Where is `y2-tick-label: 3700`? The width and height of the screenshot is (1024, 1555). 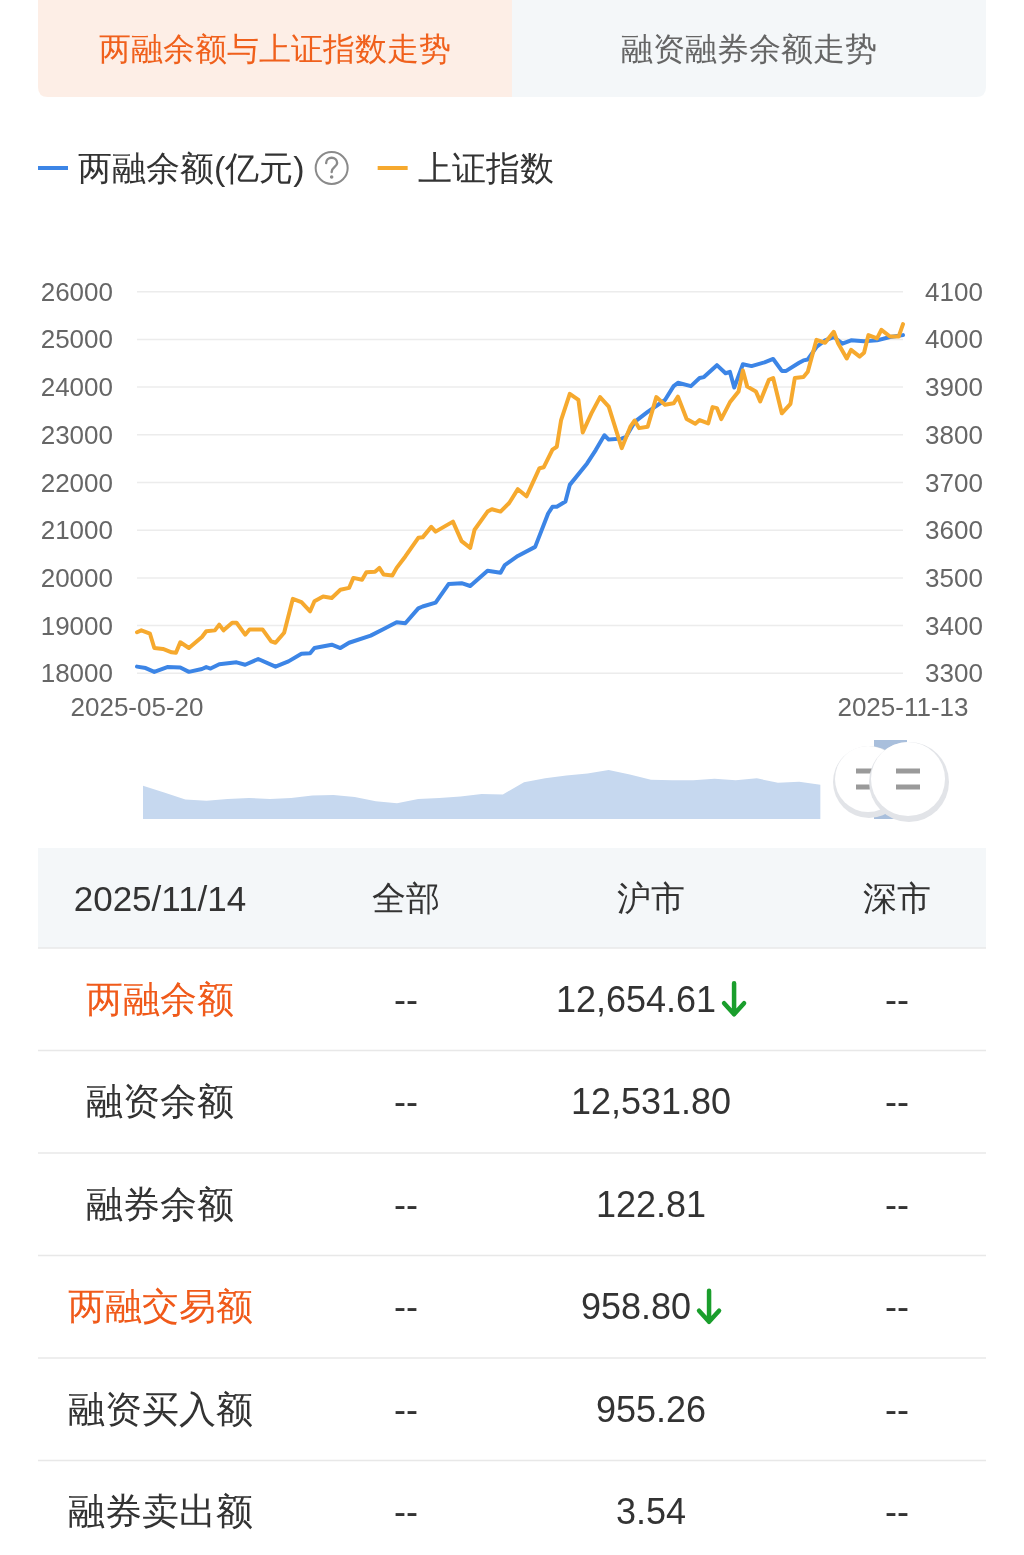
y2-tick-label: 3700 is located at coordinates (954, 482).